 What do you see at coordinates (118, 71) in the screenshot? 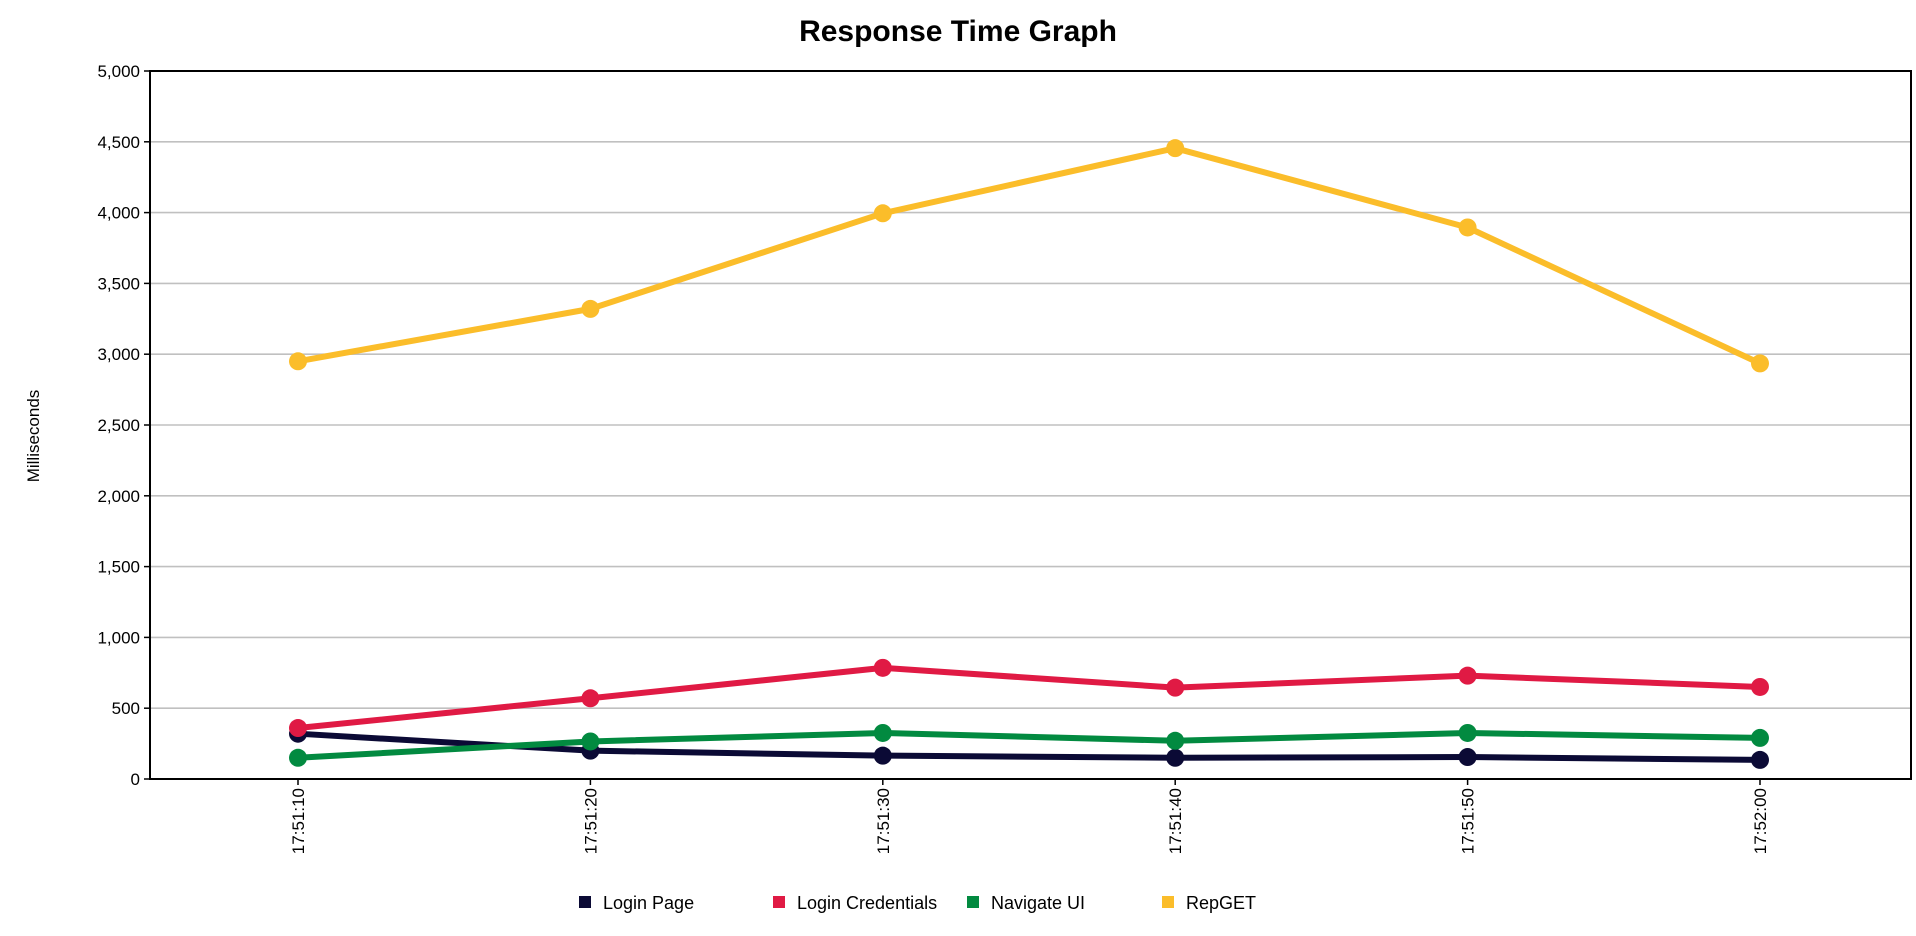
I see `y-tick-label: 5,000` at bounding box center [118, 71].